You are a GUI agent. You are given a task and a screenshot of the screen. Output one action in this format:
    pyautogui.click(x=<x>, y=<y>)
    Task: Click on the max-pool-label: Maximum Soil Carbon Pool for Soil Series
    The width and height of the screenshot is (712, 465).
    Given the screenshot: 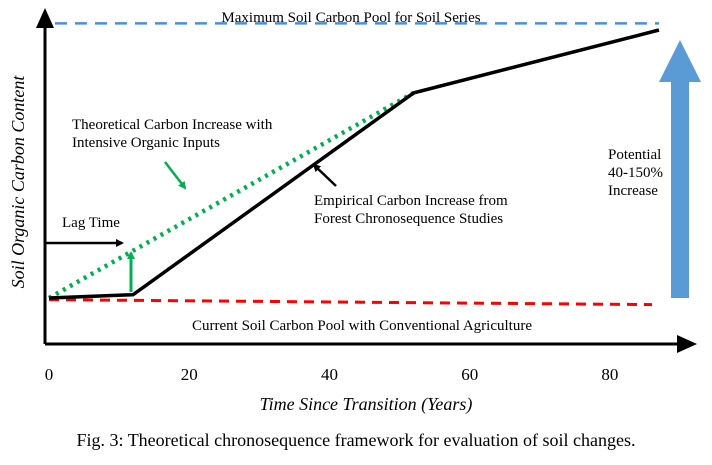 What is the action you would take?
    pyautogui.click(x=350, y=18)
    